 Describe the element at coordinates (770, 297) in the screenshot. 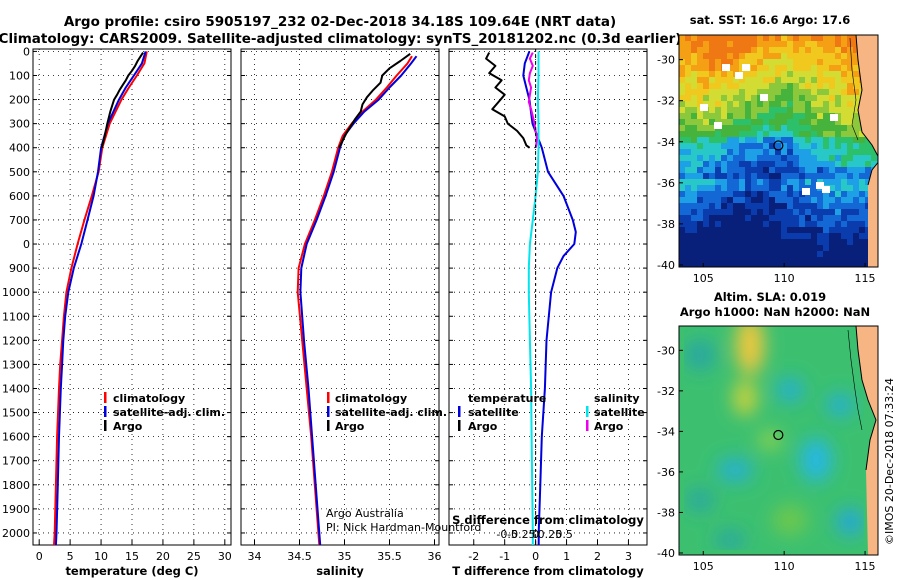

I see `sla-map-title: Altim. SLA: 0.019` at that location.